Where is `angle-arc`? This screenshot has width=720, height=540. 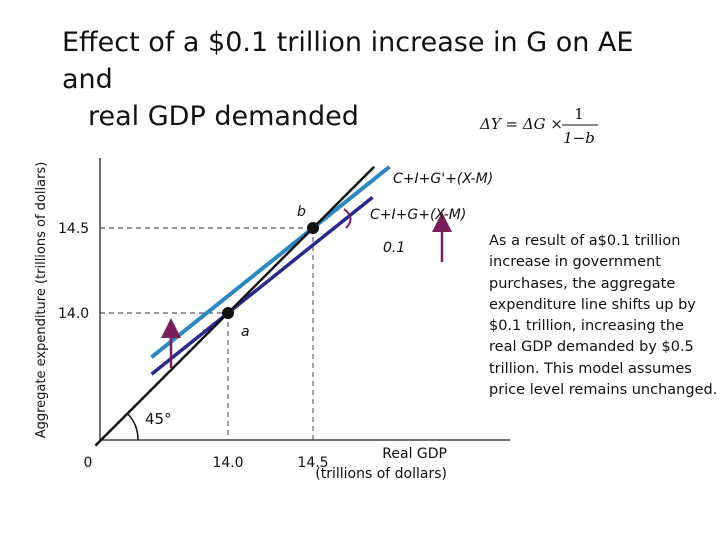
angle-arc is located at coordinates (132, 426).